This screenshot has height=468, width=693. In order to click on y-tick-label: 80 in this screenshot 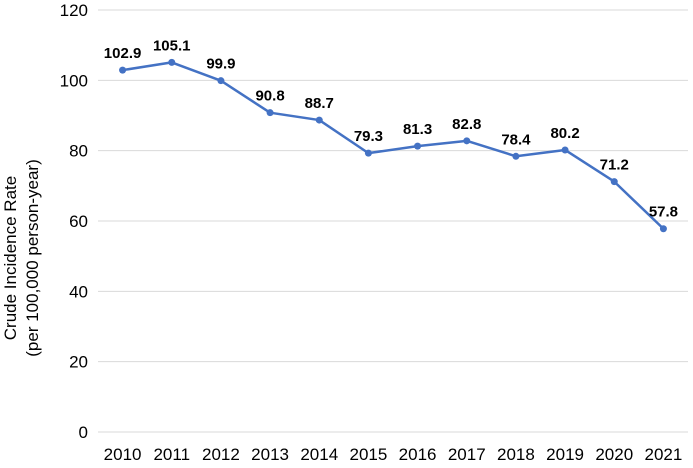, I will do `click(78, 151)`.